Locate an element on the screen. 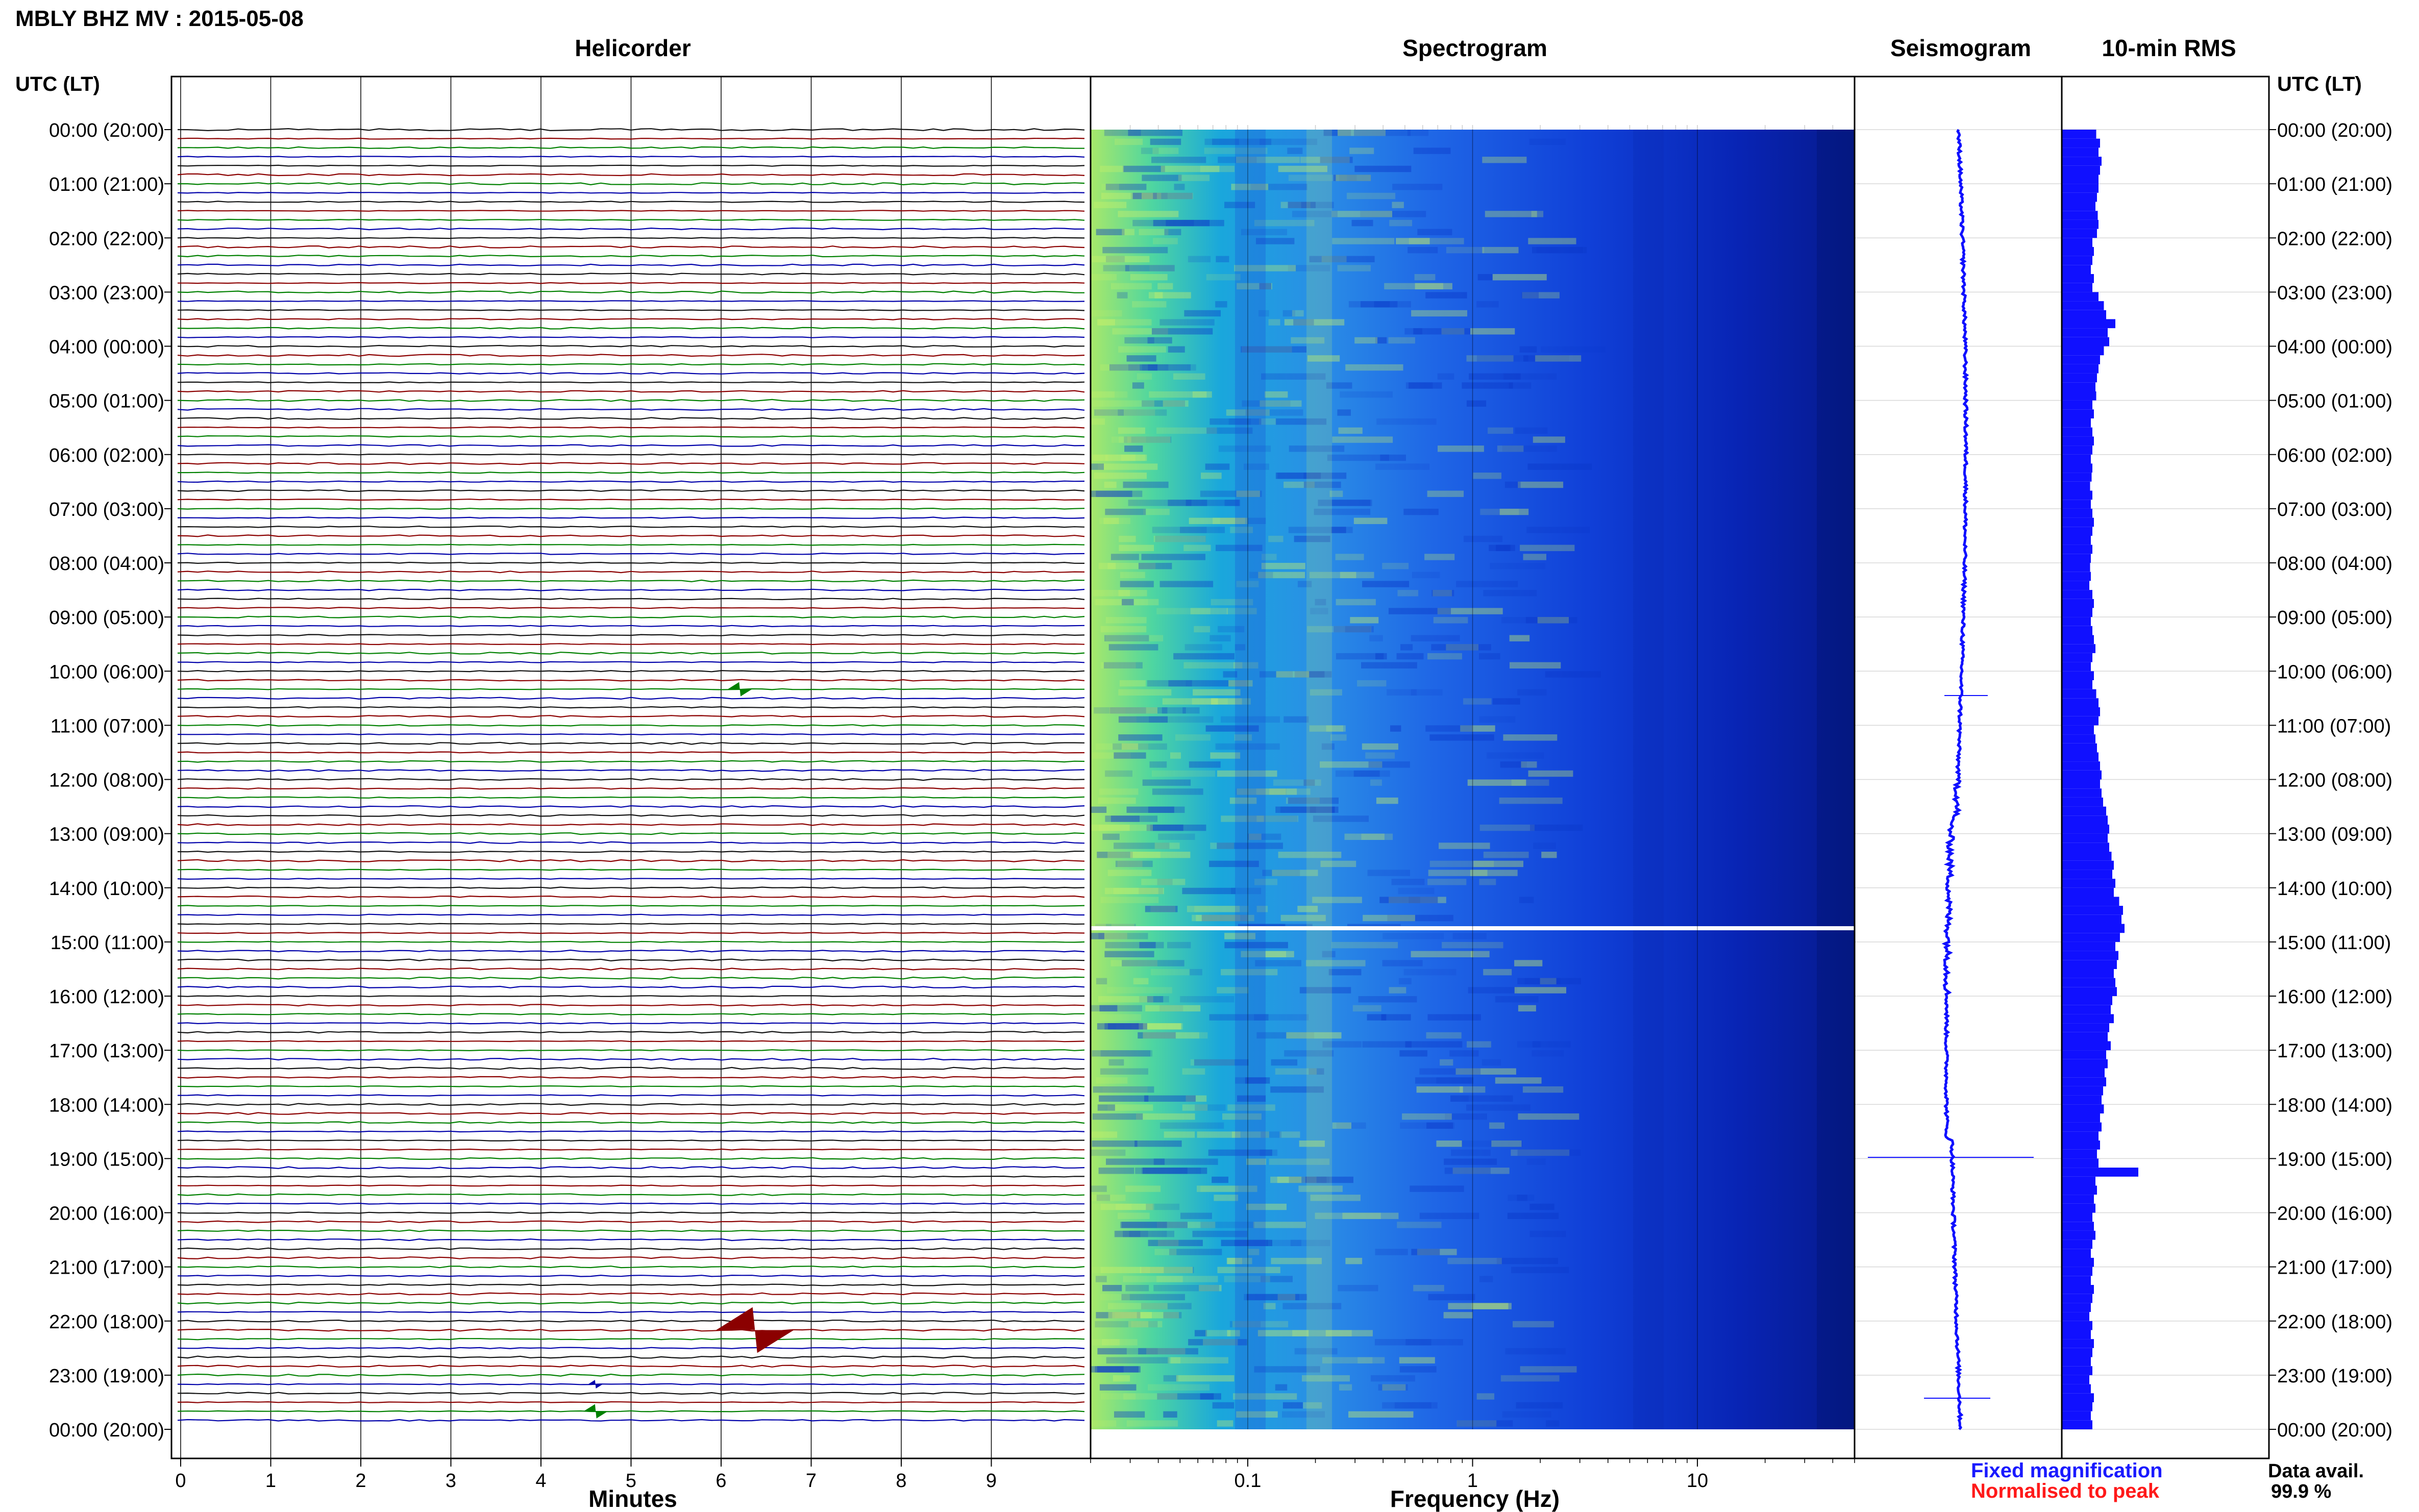 The height and width of the screenshot is (1512, 2419). time-label-right: 01:00 (21:00) is located at coordinates (2334, 184).